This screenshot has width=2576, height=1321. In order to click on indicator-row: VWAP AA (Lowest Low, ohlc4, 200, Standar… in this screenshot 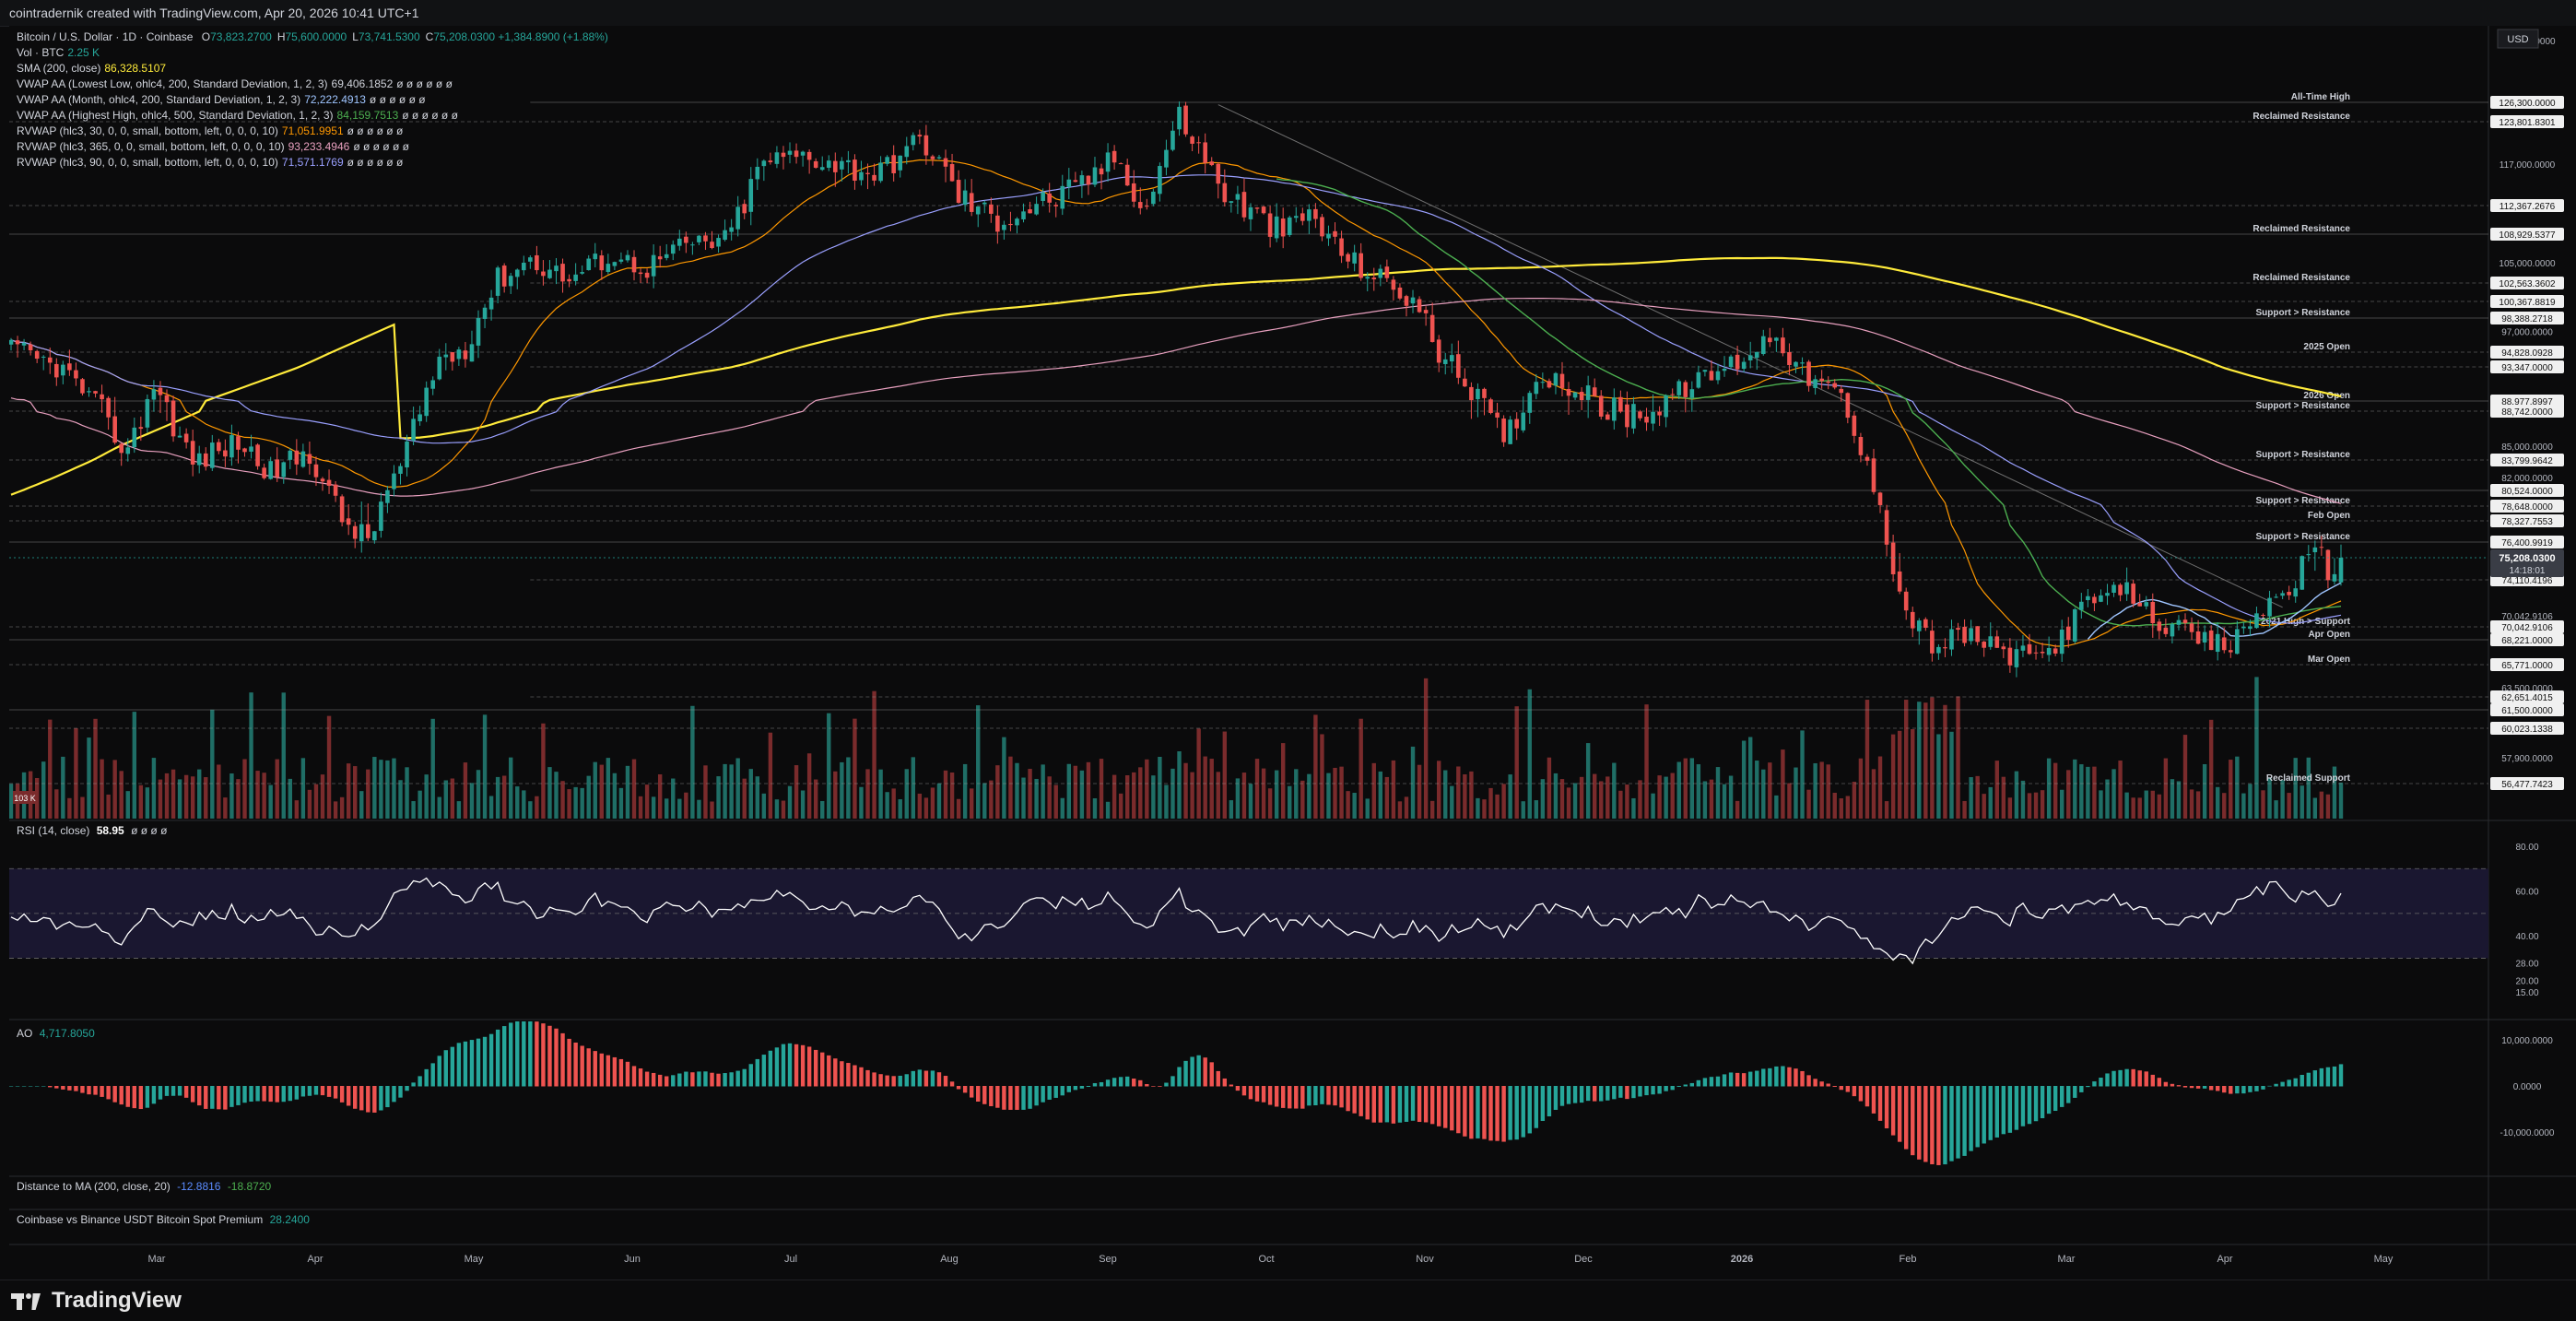, I will do `click(312, 84)`.